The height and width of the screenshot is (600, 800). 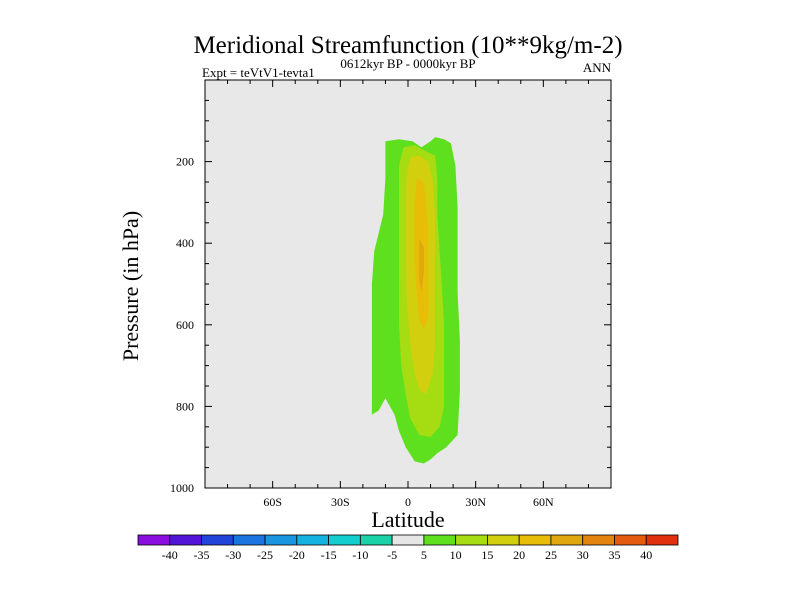 What do you see at coordinates (407, 519) in the screenshot?
I see `x-axis-label: Latitude` at bounding box center [407, 519].